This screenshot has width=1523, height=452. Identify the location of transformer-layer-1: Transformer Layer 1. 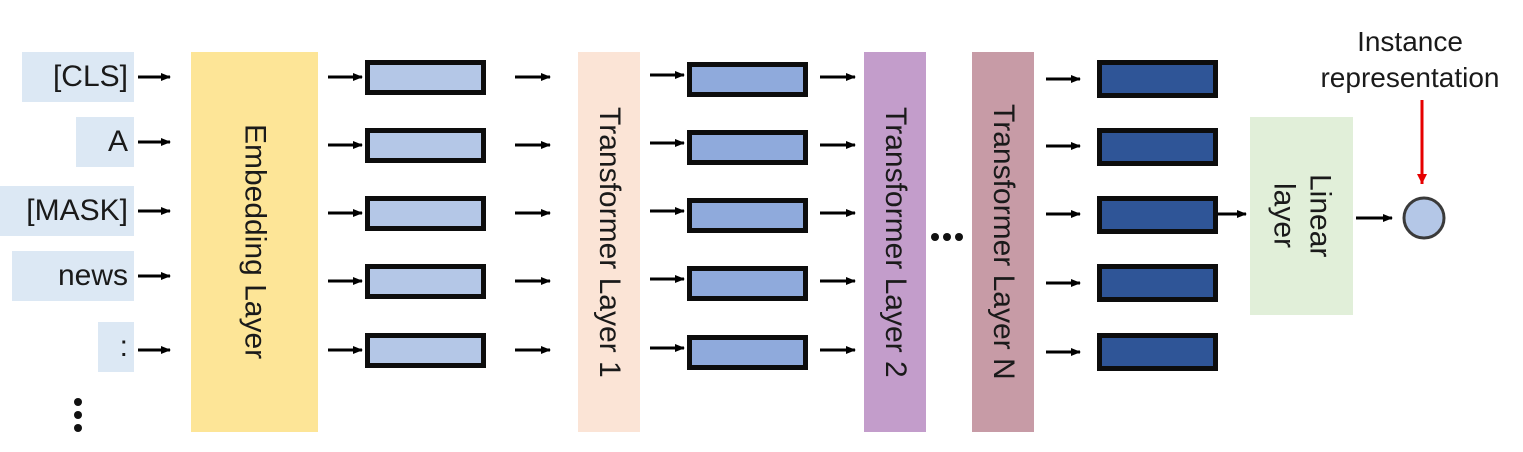
(609, 242).